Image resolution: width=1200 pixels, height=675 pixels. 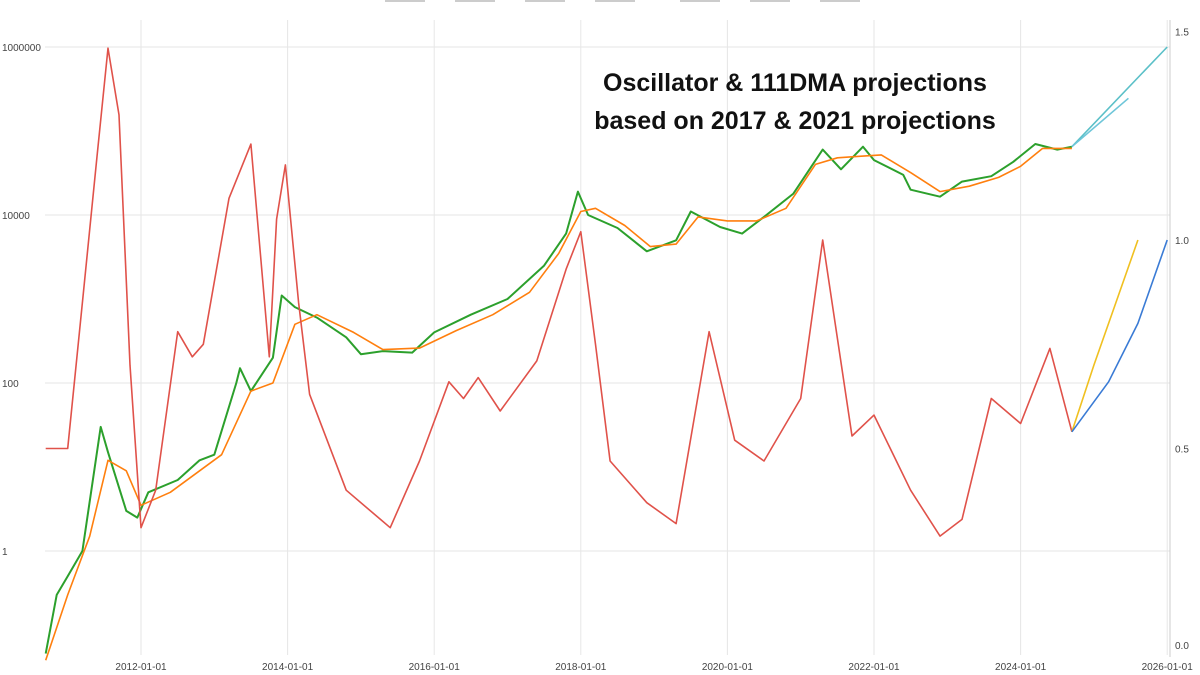 What do you see at coordinates (1105, 336) in the screenshot?
I see `series-oscillator-projection-2017` at bounding box center [1105, 336].